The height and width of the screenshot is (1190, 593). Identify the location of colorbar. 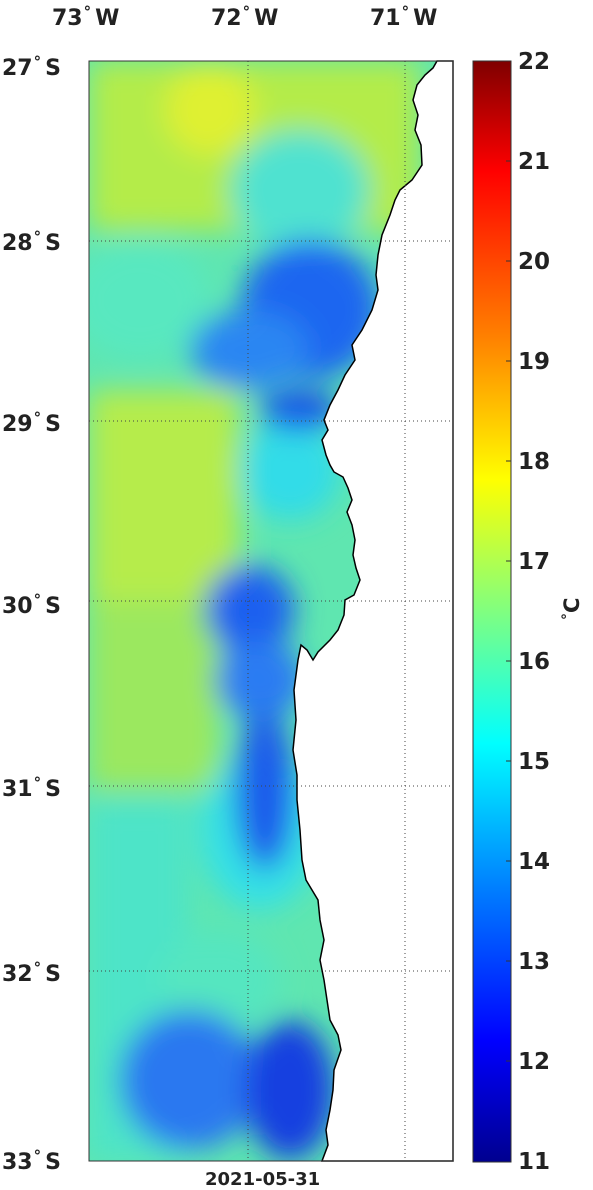
(492, 611).